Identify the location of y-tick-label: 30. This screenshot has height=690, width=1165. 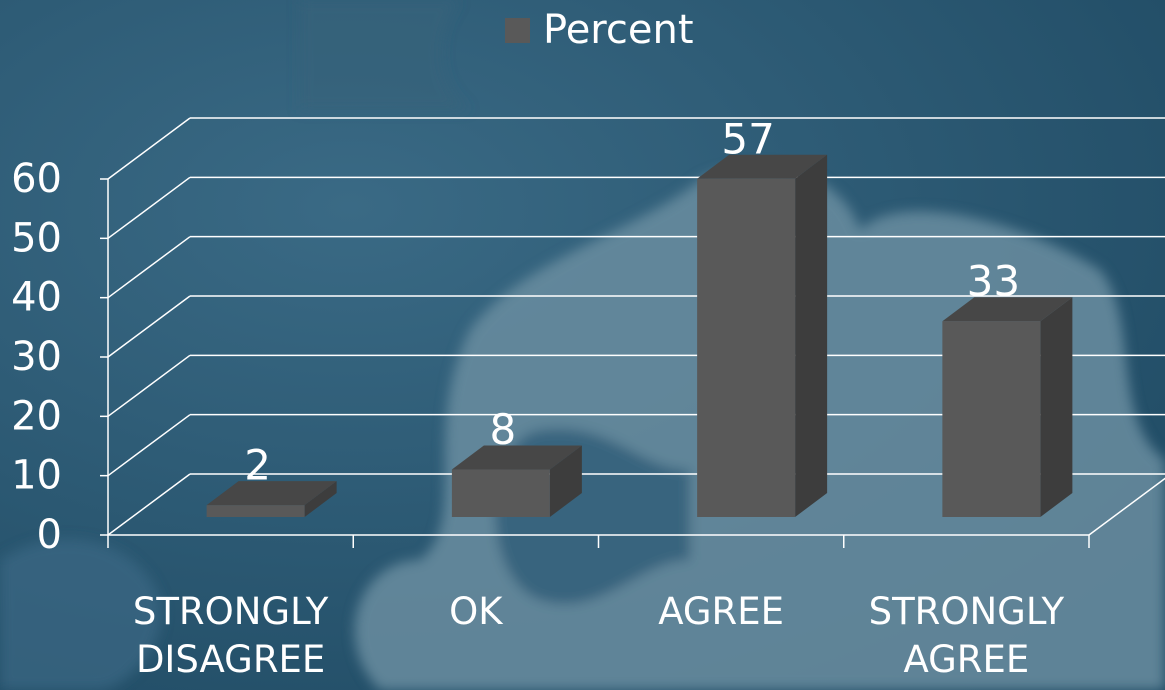
(36, 357).